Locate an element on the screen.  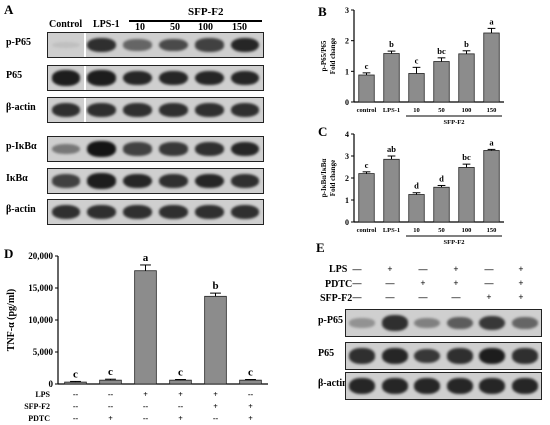
sfp-f2-header: SFP-F2 is located at coordinates (206, 12).